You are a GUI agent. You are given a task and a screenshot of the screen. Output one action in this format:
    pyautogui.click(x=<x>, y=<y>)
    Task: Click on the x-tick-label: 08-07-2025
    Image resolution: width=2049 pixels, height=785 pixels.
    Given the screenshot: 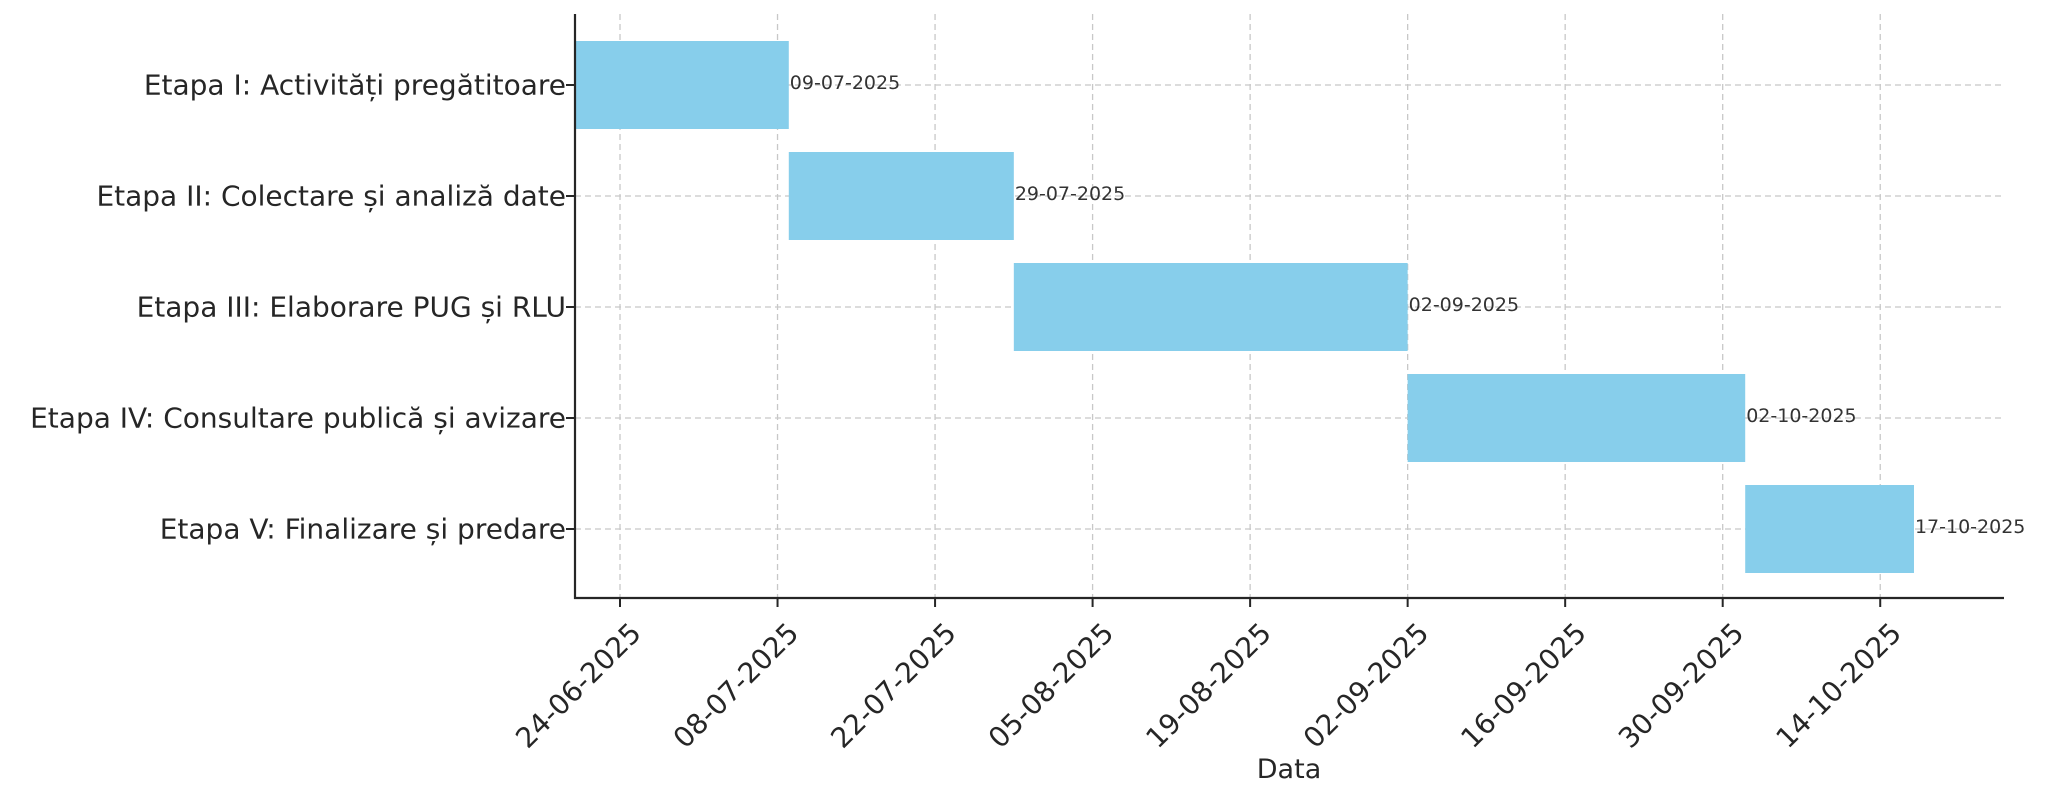 What is the action you would take?
    pyautogui.click(x=736, y=685)
    